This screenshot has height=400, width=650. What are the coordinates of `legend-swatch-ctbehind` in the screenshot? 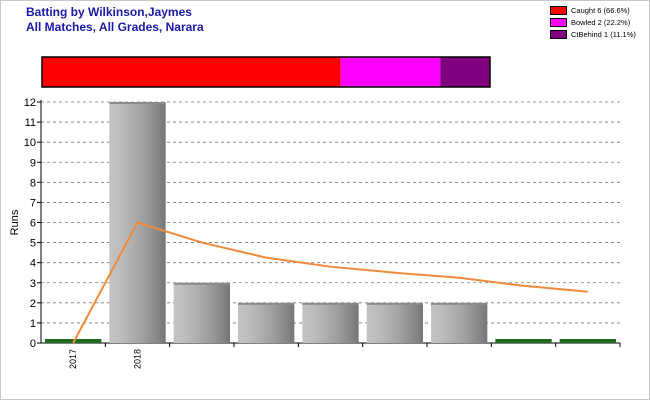 It's located at (558, 34).